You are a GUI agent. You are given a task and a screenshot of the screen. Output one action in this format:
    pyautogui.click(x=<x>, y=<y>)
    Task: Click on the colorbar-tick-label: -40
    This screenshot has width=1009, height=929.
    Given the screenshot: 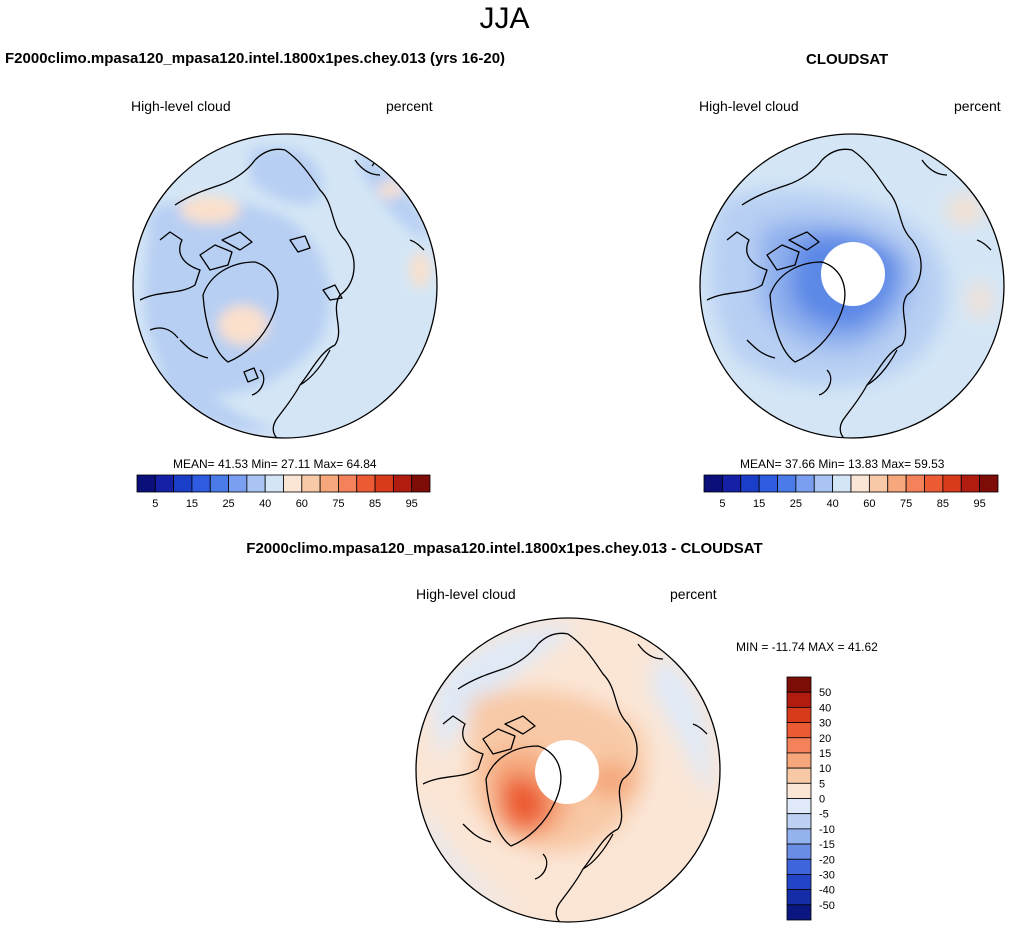 What is the action you would take?
    pyautogui.click(x=827, y=891)
    